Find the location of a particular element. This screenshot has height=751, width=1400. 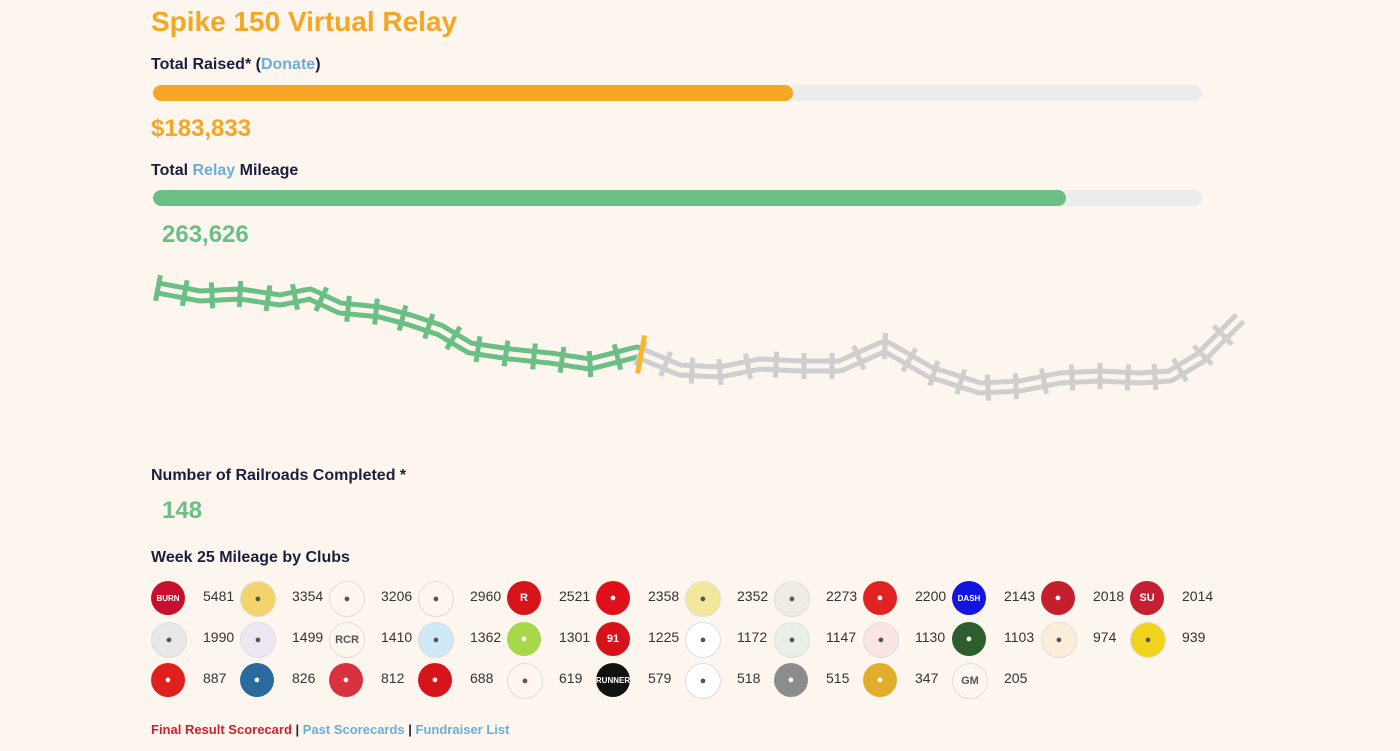

railroad-track is located at coordinates (699, 337).